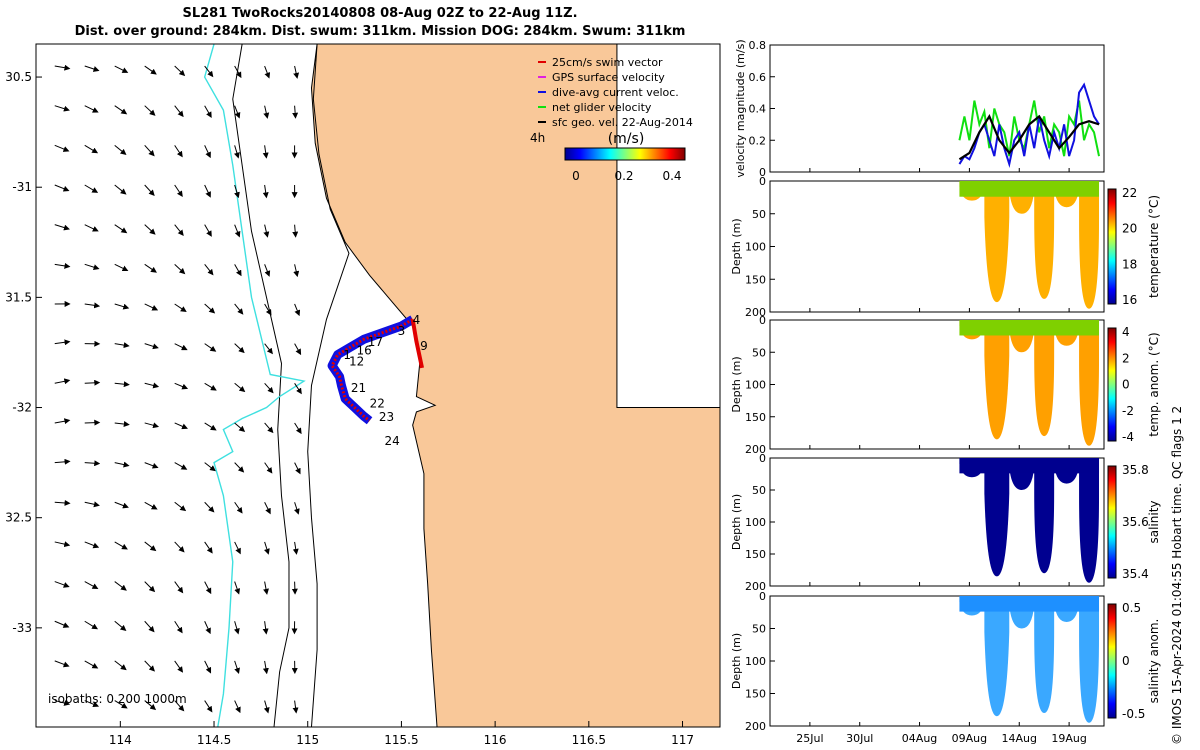  What do you see at coordinates (755, 247) in the screenshot?
I see `temperature-y-tick-label: 100` at bounding box center [755, 247].